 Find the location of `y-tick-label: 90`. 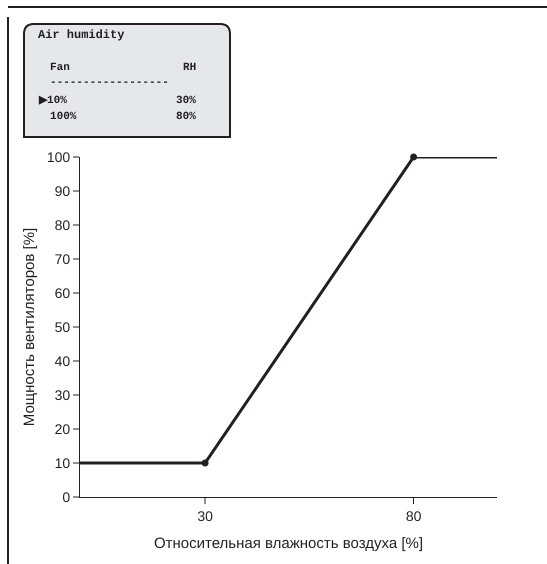

y-tick-label: 90 is located at coordinates (62, 190).